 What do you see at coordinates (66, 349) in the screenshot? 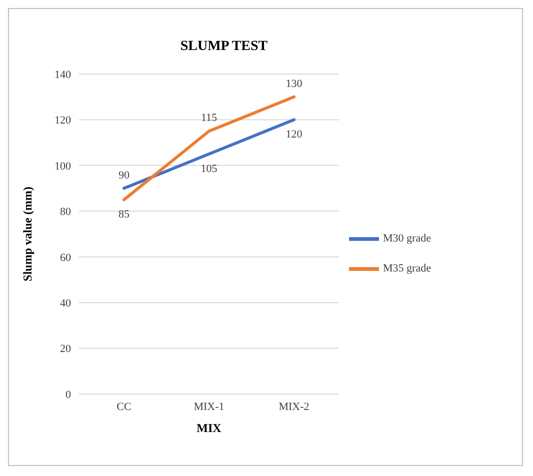
I see `y-tick-label: 20` at bounding box center [66, 349].